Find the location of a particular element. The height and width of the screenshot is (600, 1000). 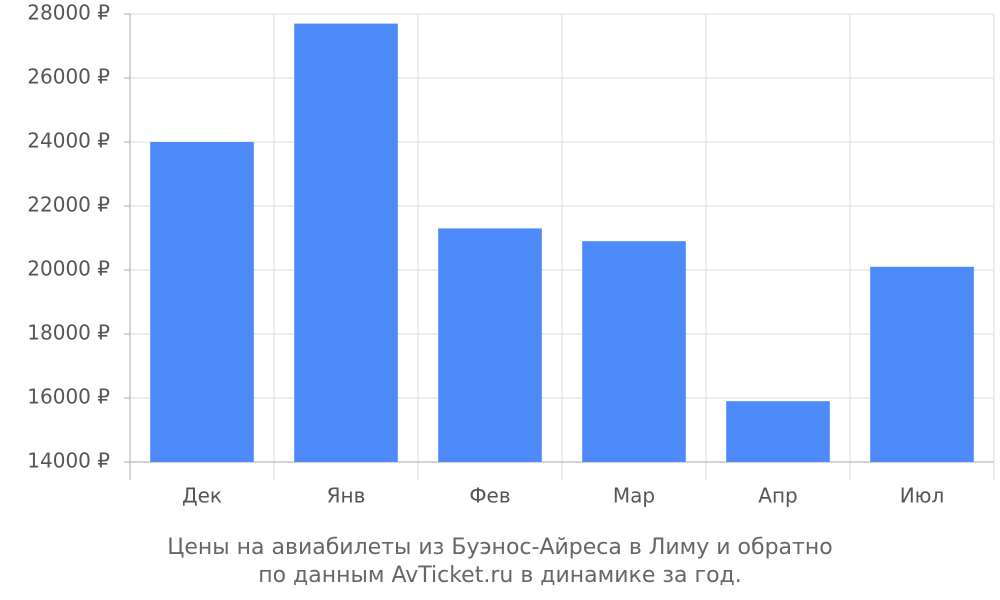

y-tick-label: 22000 ₽ is located at coordinates (68, 205).